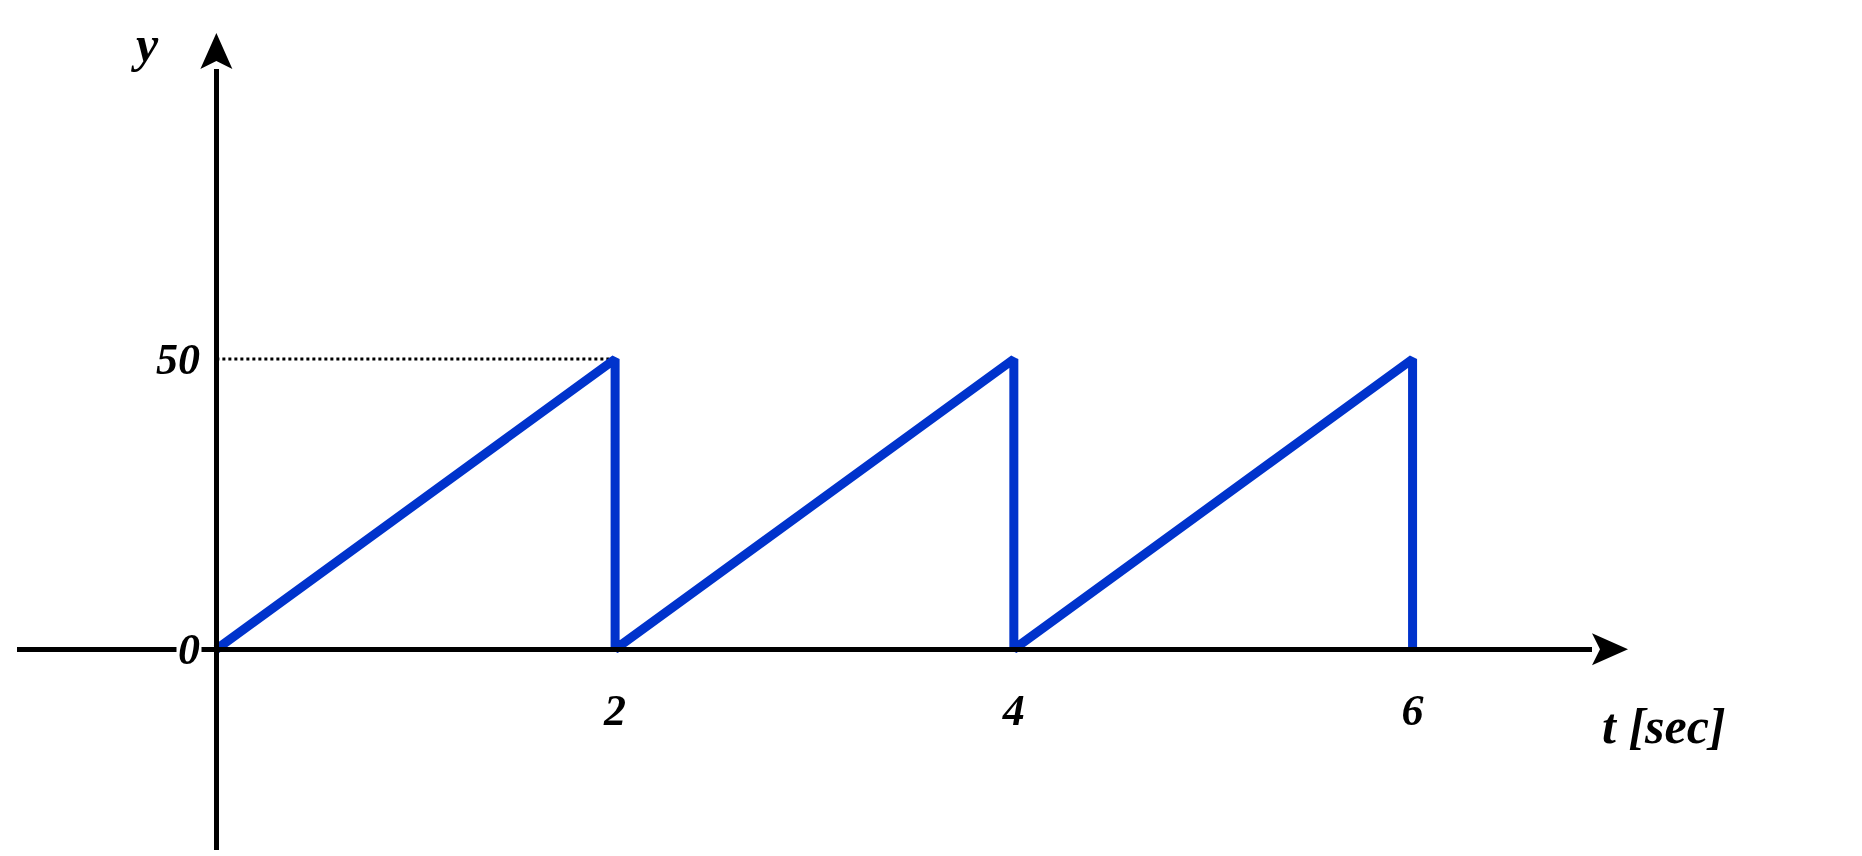 The width and height of the screenshot is (1862, 856). What do you see at coordinates (1664, 726) in the screenshot?
I see `x-axis-title: t [sec]` at bounding box center [1664, 726].